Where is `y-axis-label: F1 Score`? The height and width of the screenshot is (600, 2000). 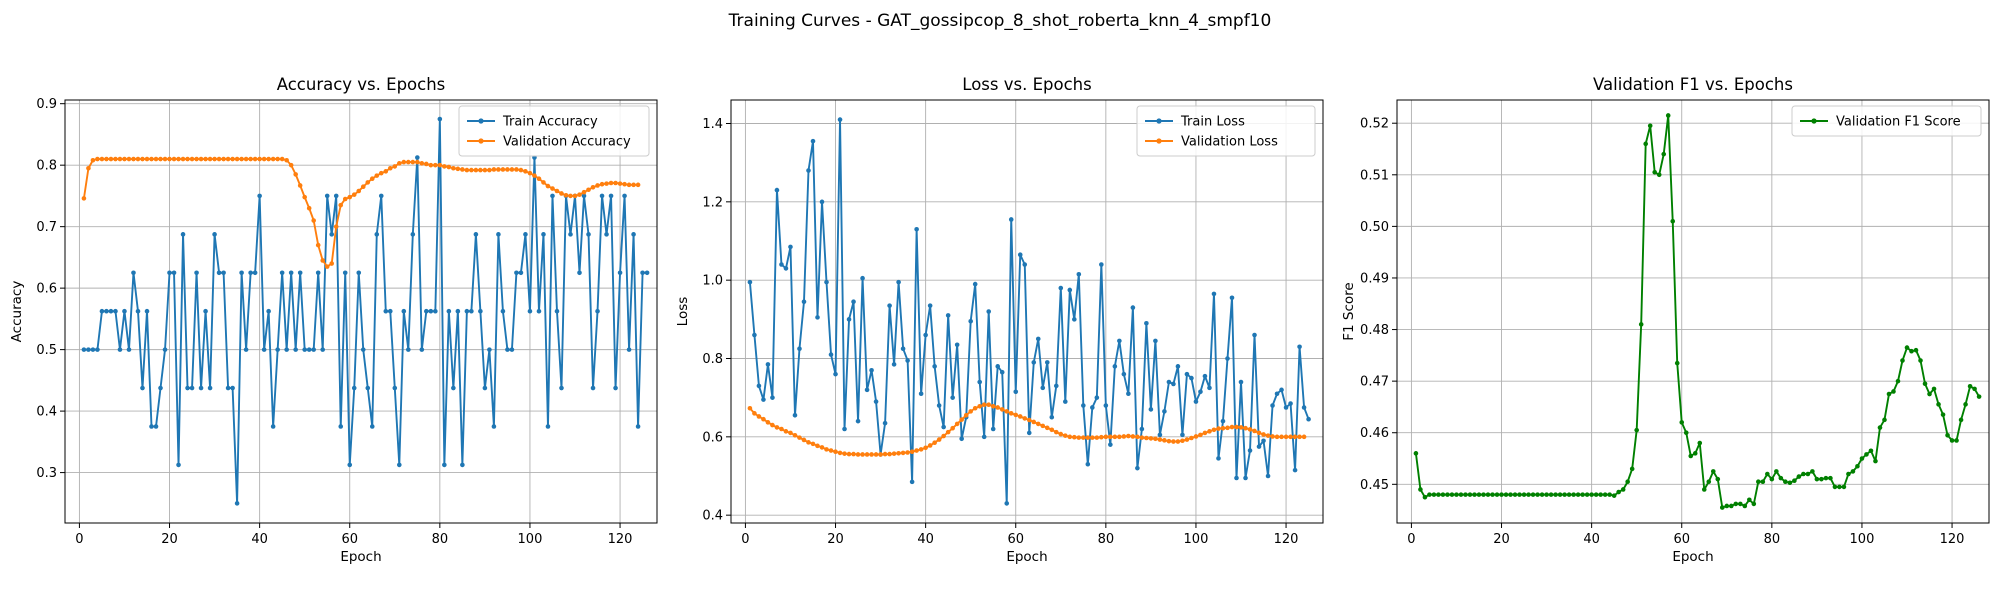 y-axis-label: F1 Score is located at coordinates (1349, 311).